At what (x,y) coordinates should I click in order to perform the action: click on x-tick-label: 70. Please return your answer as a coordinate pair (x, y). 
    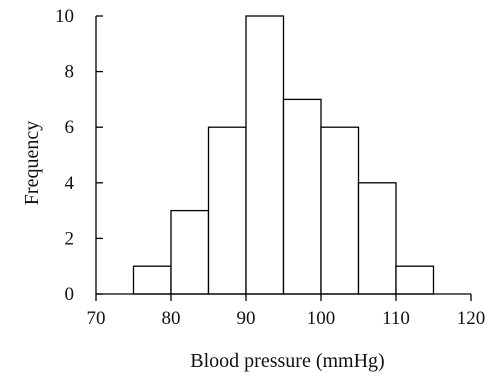
    Looking at the image, I should click on (96, 318).